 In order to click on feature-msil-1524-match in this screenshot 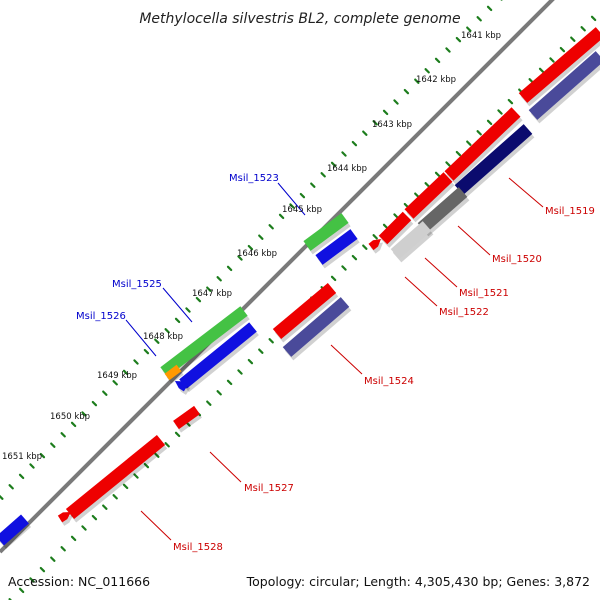, I will do `click(317, 329)`.